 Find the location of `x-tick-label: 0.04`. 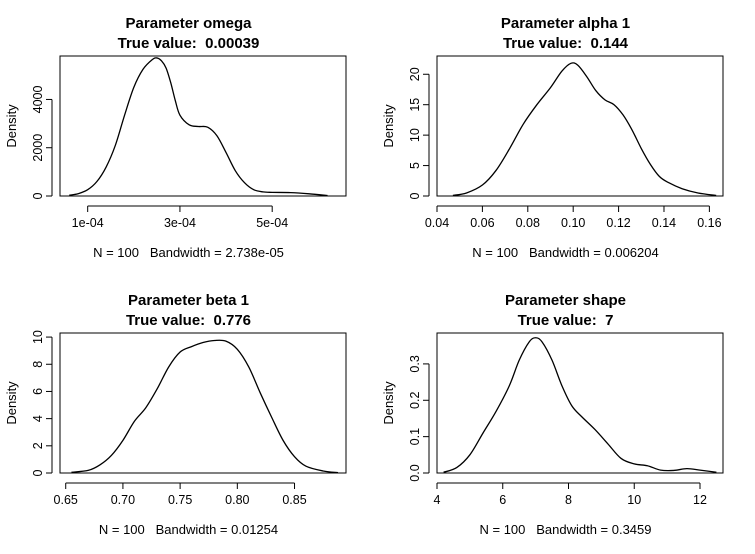

x-tick-label: 0.04 is located at coordinates (437, 223).